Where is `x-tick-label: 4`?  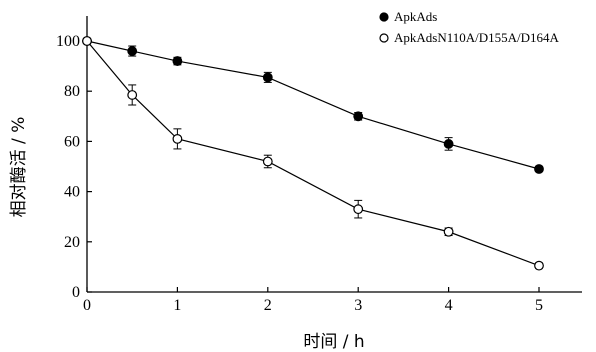
x-tick-label: 4 is located at coordinates (449, 305).